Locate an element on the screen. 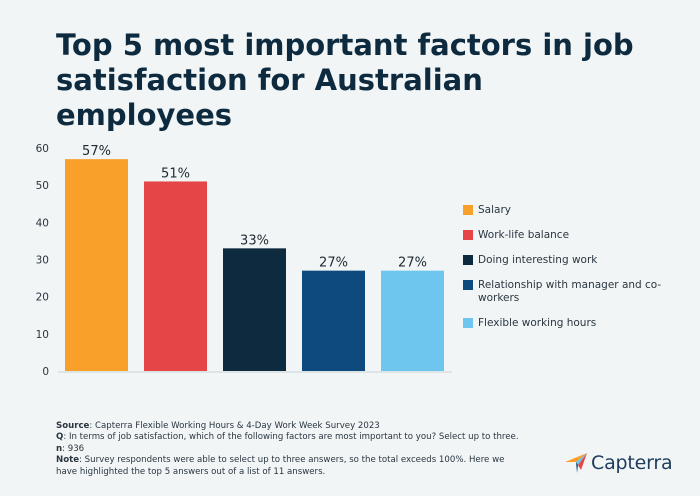 The width and height of the screenshot is (700, 496). bar-value-label: 51% is located at coordinates (175, 173).